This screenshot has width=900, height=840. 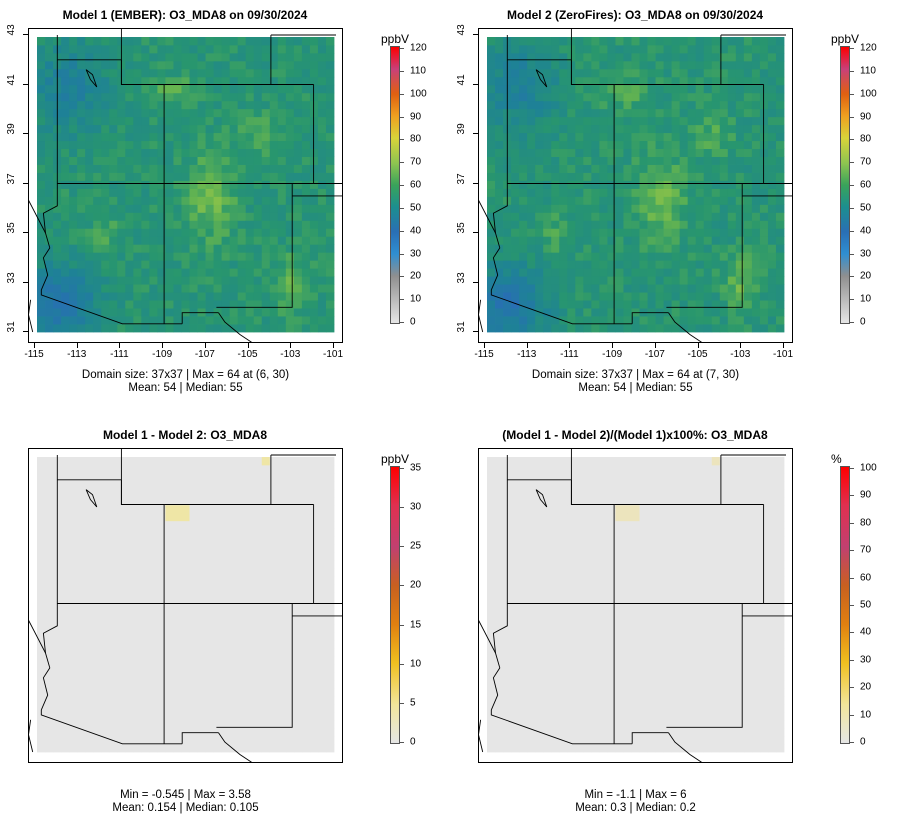 What do you see at coordinates (77, 354) in the screenshot?
I see `x-tick-label: -113` at bounding box center [77, 354].